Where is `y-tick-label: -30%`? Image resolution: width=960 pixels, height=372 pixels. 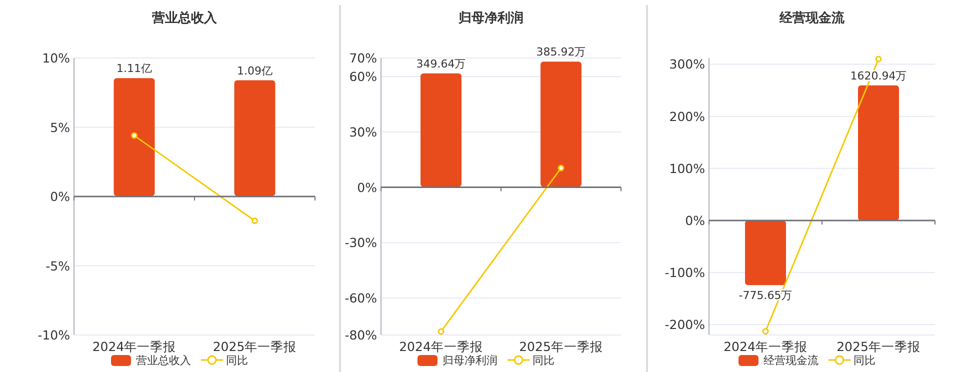
y-tick-label: -30% is located at coordinates (361, 242).